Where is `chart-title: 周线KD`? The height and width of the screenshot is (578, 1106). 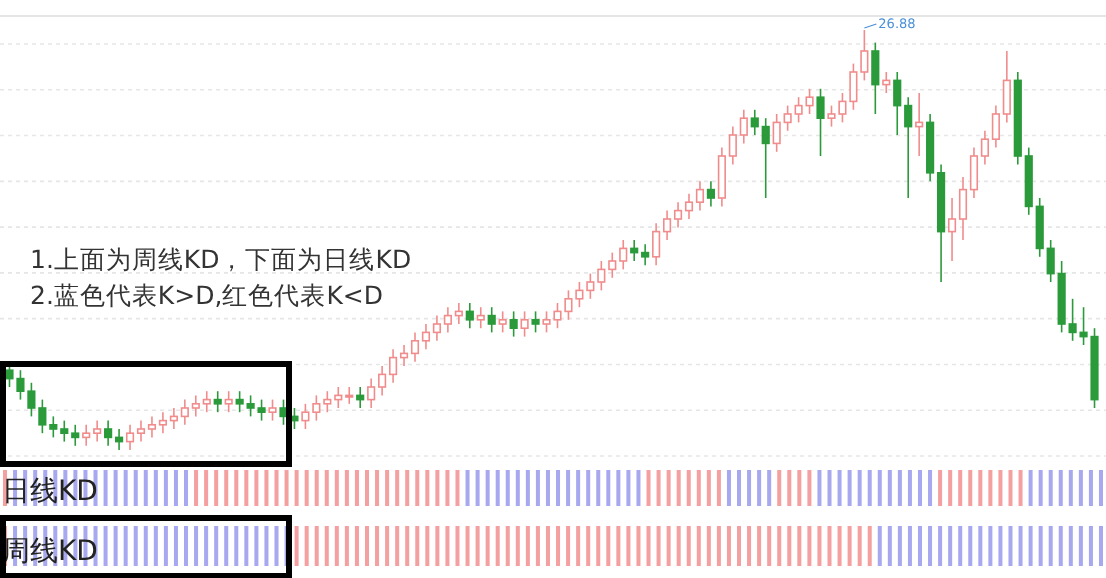
chart-title: 周线KD is located at coordinates (50, 552).